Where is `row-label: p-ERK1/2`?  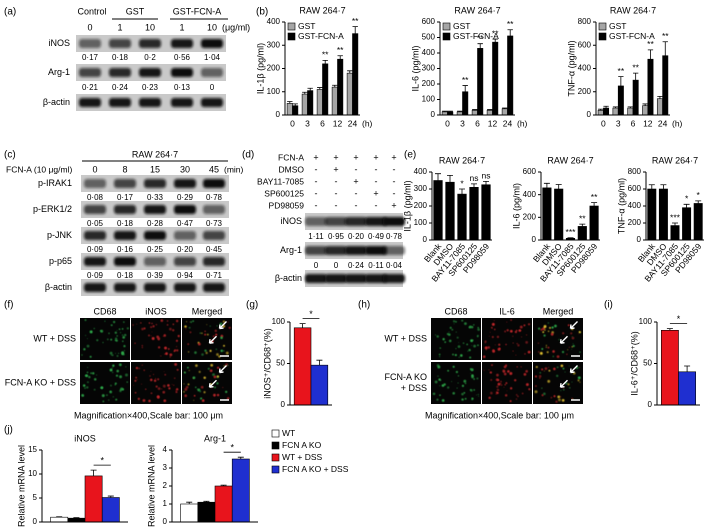
row-label: p-ERK1/2 is located at coordinates (52, 209).